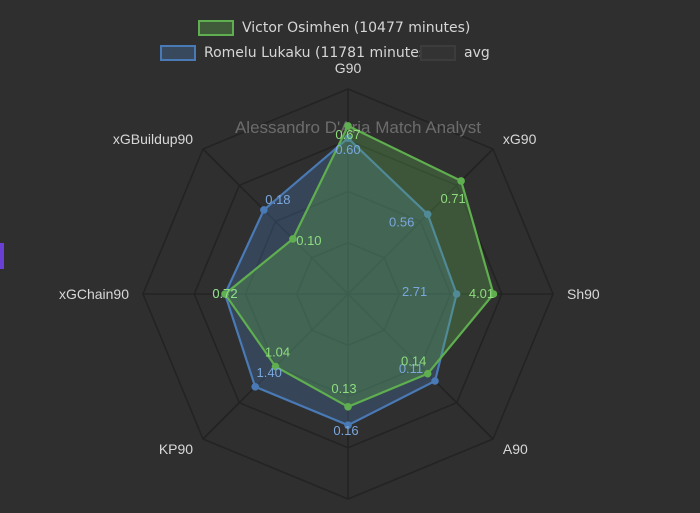 The width and height of the screenshot is (700, 513). I want to click on axis-label: KP90, so click(176, 449).